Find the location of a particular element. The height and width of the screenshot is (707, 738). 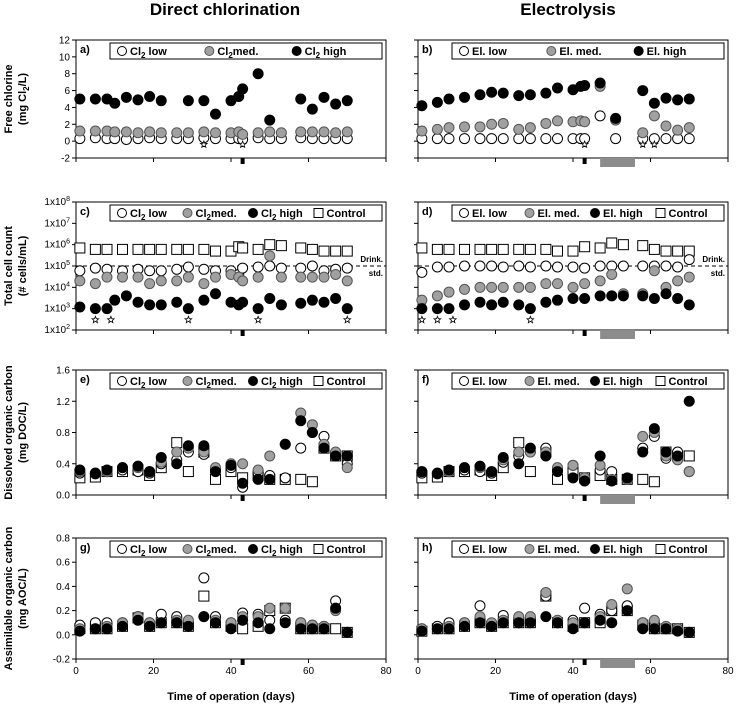

panel-g-legend-label: Cl2 low is located at coordinates (148, 551).